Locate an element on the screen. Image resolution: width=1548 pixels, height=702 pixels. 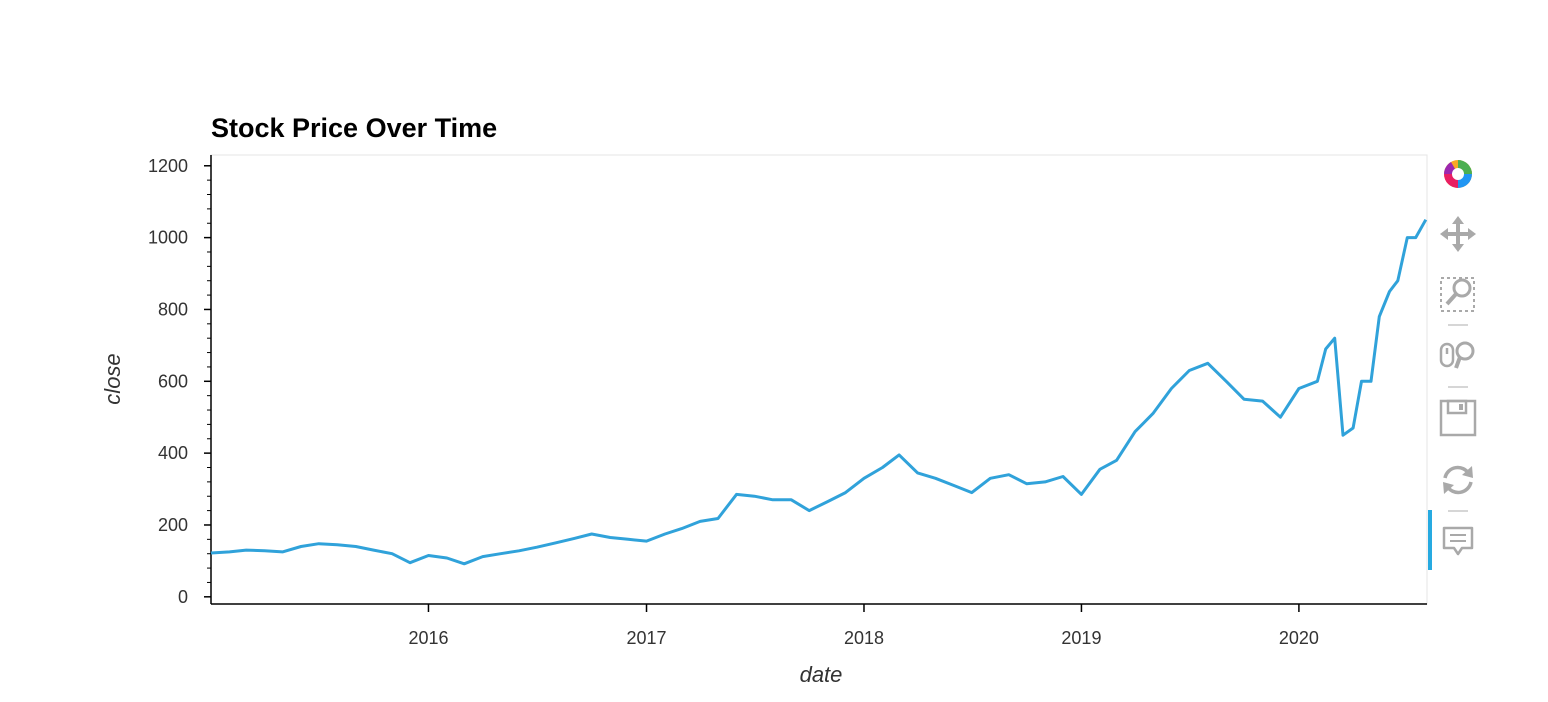
chart-title: Stock Price Over Time is located at coordinates (354, 128).